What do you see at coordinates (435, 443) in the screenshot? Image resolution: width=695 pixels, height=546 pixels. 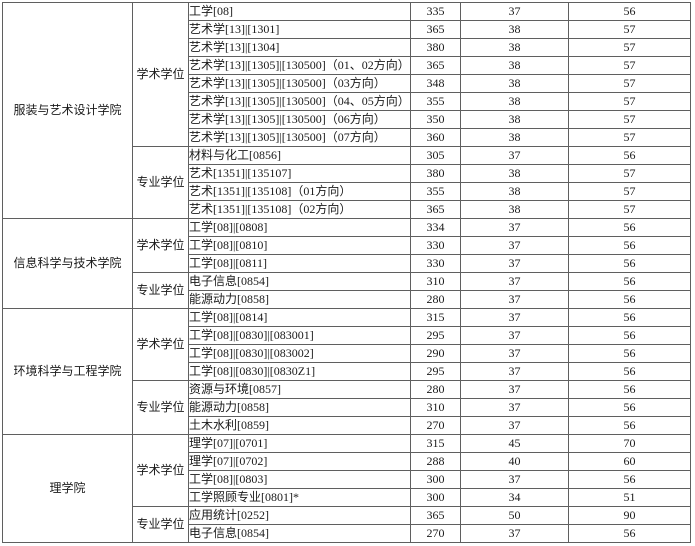 I see `total-score-cell: 315` at bounding box center [435, 443].